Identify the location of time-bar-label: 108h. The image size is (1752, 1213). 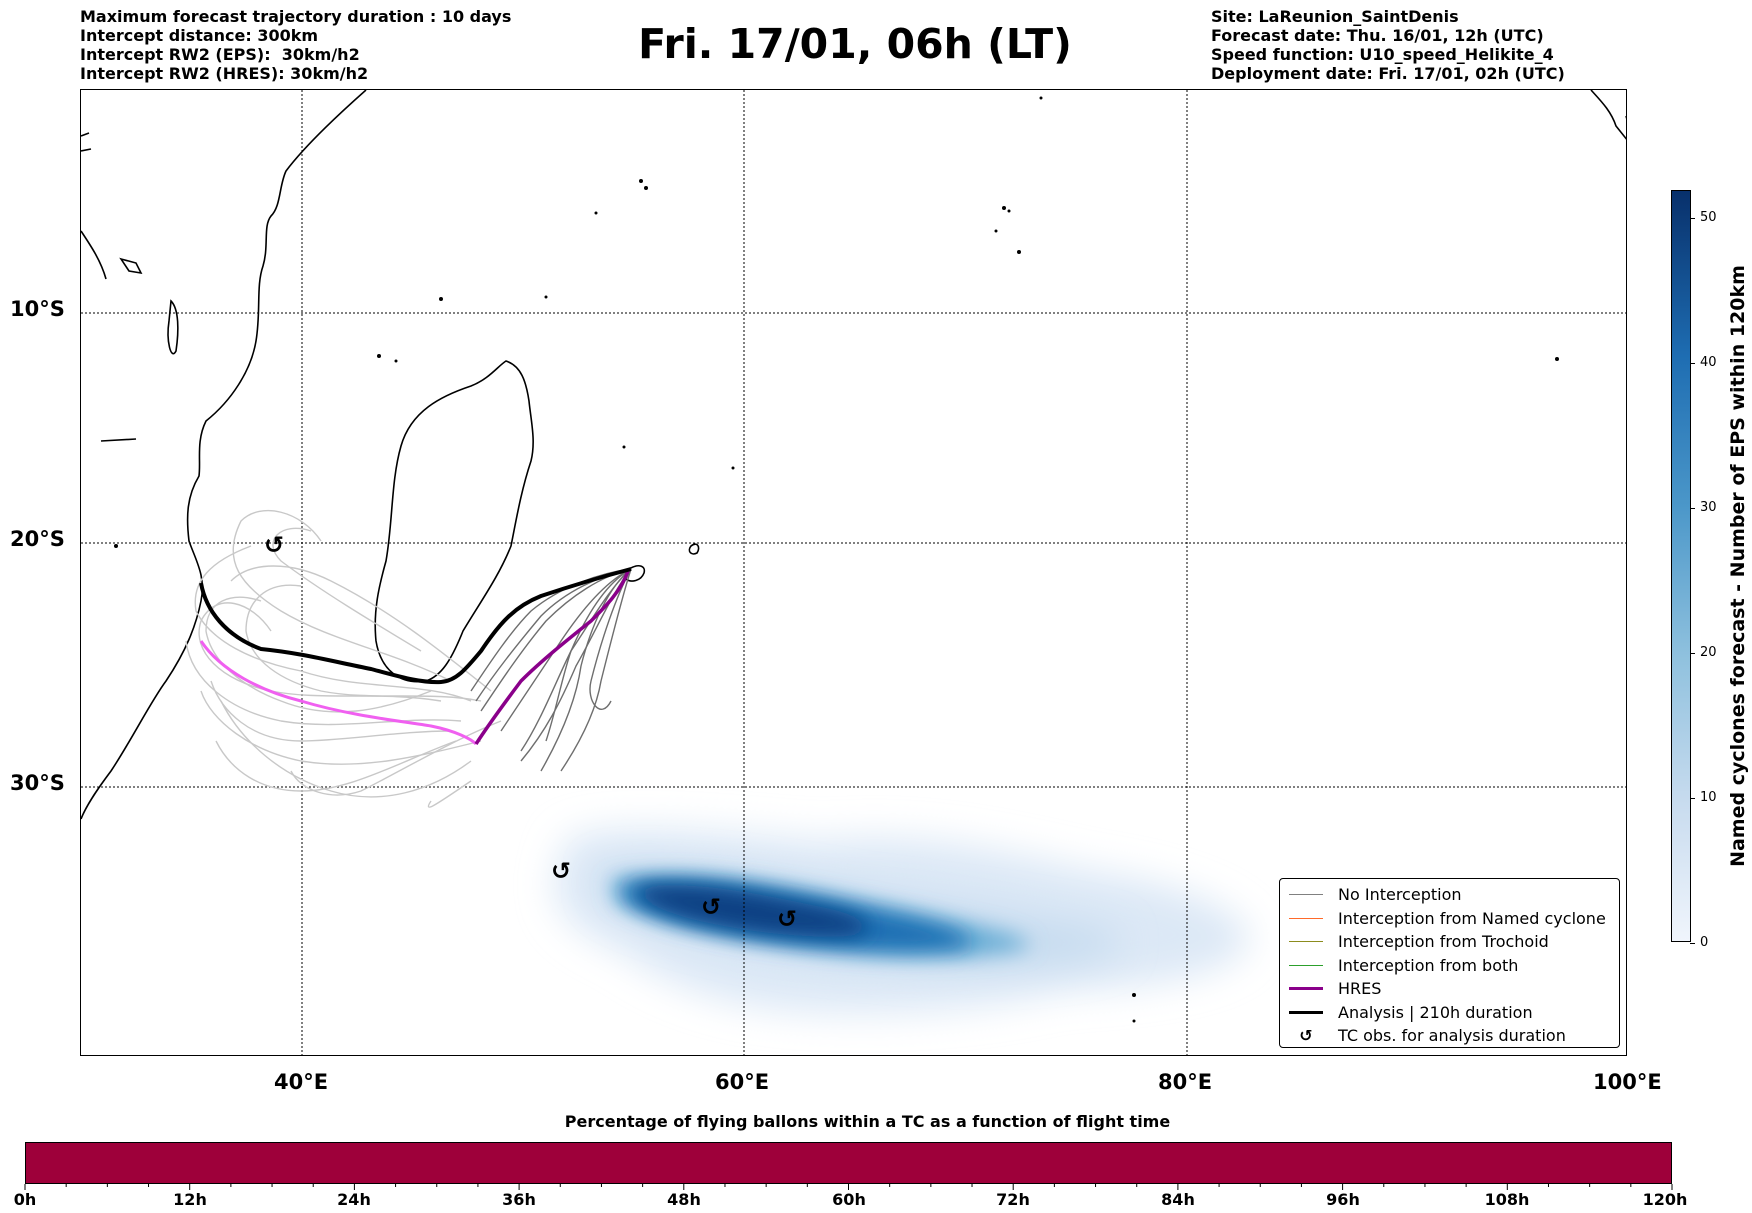
(1507, 1199).